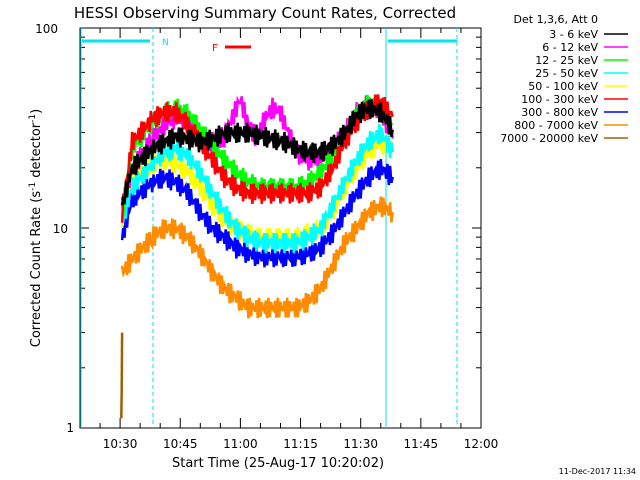  What do you see at coordinates (559, 99) in the screenshot?
I see `legend-label: 100 - 300 keV` at bounding box center [559, 99].